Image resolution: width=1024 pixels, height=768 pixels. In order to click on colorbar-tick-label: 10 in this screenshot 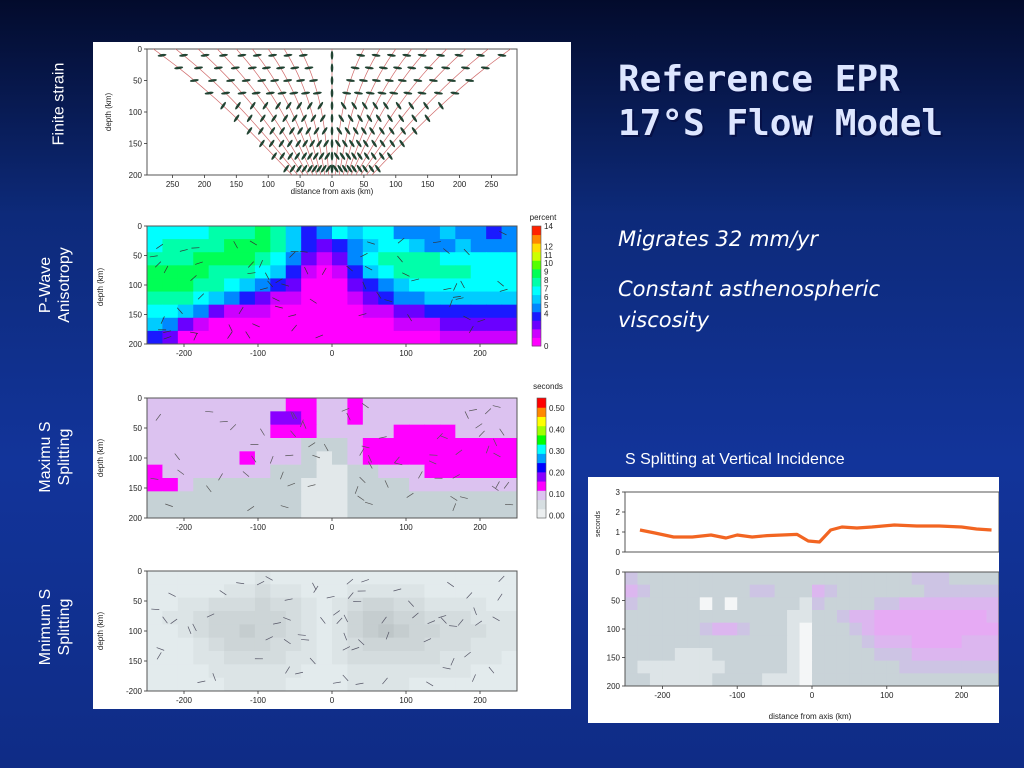, I will do `click(548, 263)`.